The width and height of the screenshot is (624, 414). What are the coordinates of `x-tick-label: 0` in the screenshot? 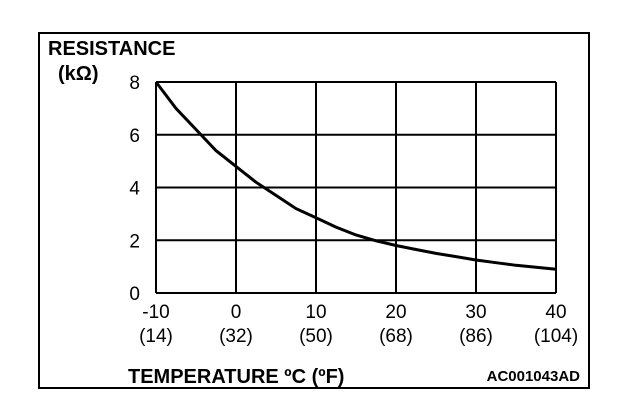 It's located at (236, 312).